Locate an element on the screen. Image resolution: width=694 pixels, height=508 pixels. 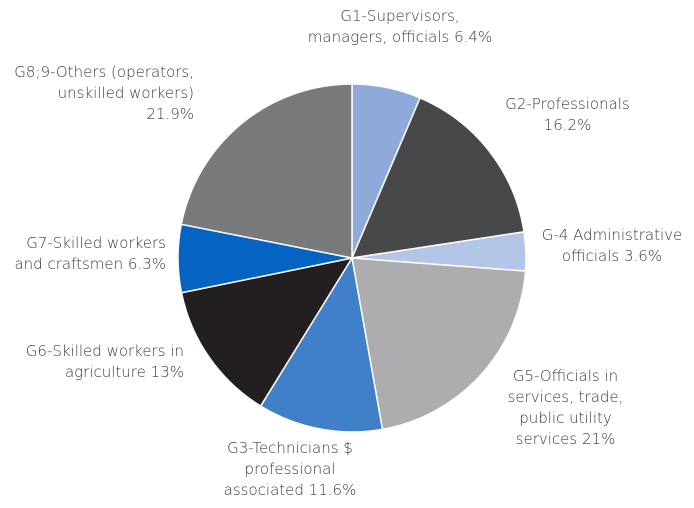
category-label: G-4 Administrative officials is located at coordinates (612, 245).